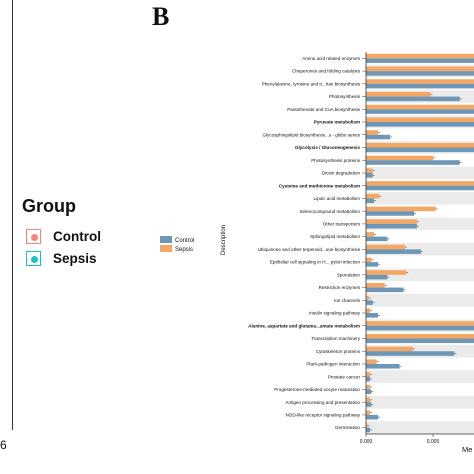 The image size is (474, 474). Describe the element at coordinates (347, 300) in the screenshot. I see `category-tick-label: Ion channels` at that location.